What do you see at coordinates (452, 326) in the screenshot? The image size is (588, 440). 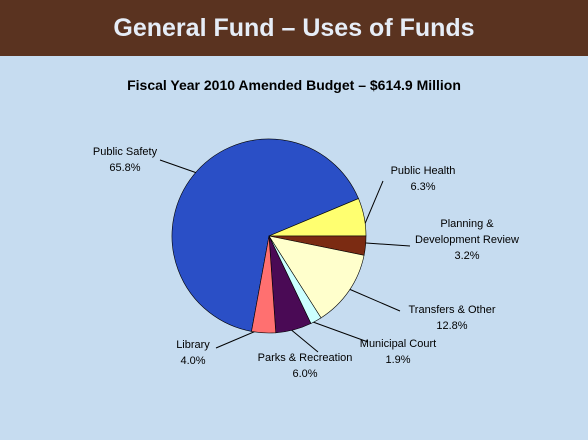 I see `slice-value-label: 12.8%` at bounding box center [452, 326].